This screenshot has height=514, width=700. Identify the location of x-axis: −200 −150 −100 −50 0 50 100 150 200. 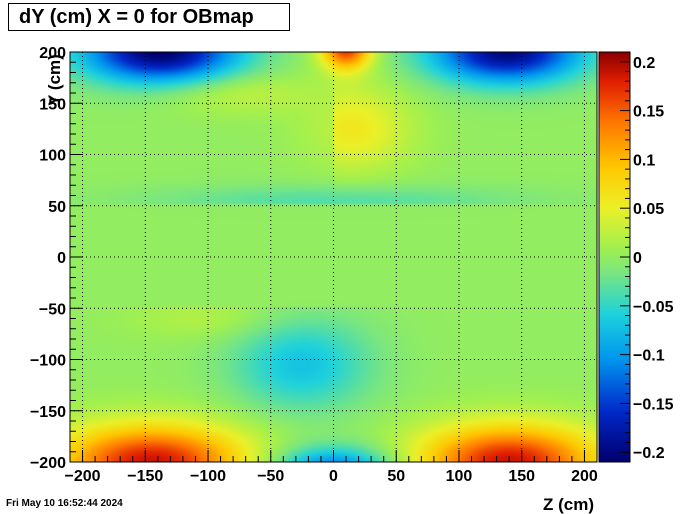
(331, 467).